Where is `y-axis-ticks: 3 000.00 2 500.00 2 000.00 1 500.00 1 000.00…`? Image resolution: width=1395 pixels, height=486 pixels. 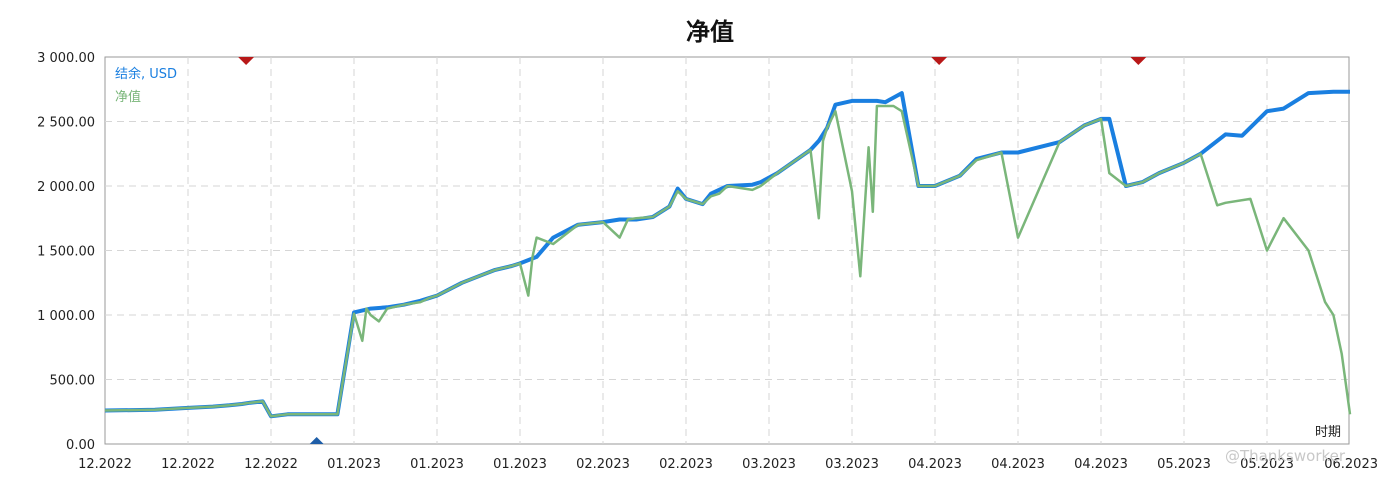
y-axis-ticks: 3 000.00 2 500.00 2 000.00 1 500.00 1 000.00… is located at coordinates (66, 252).